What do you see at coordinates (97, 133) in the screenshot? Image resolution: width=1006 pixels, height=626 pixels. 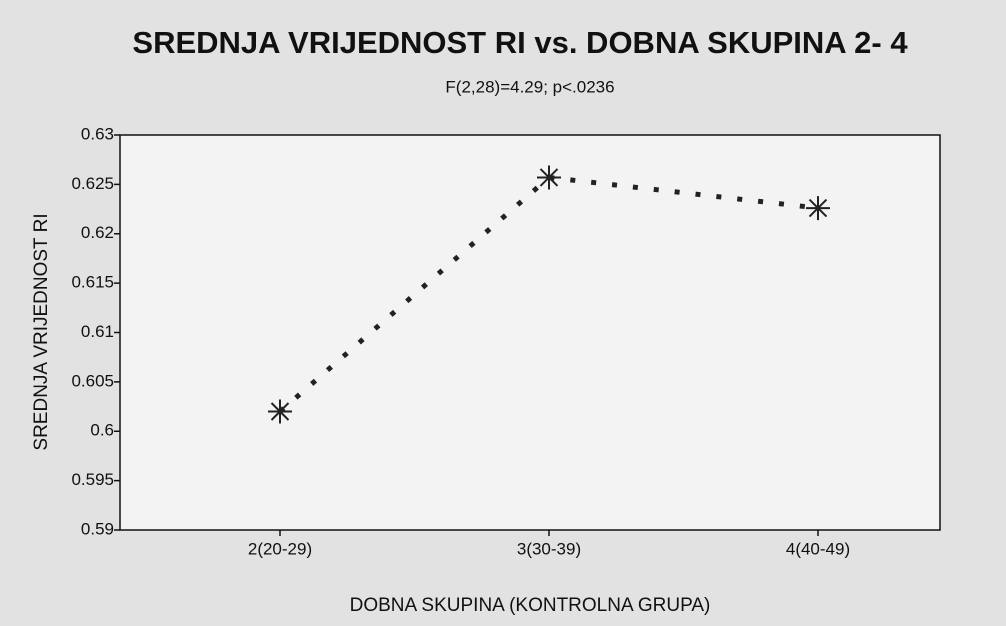 I see `y-tick-label: 0.63` at bounding box center [97, 133].